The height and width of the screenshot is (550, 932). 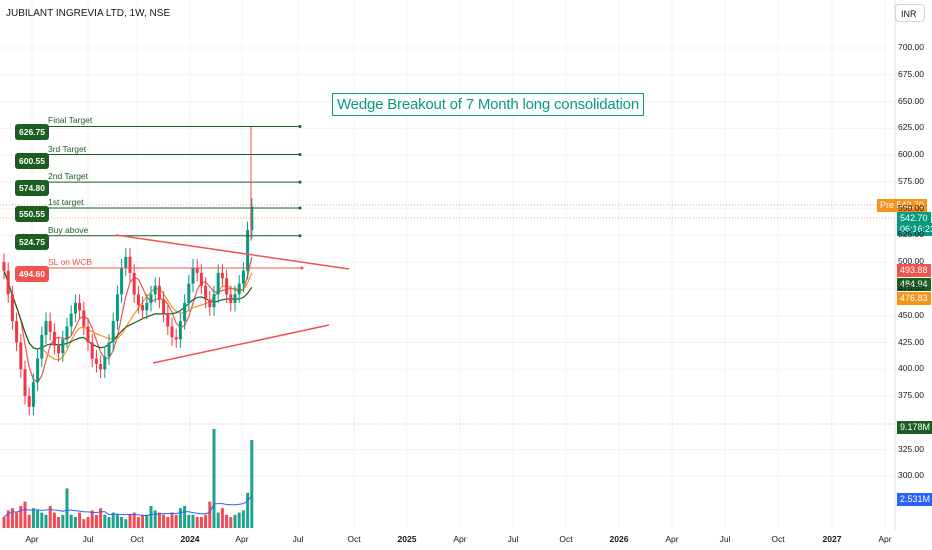 I want to click on symbol-title: JUBILANT INGREVIA LTD, 1W, NSE, so click(x=88, y=13).